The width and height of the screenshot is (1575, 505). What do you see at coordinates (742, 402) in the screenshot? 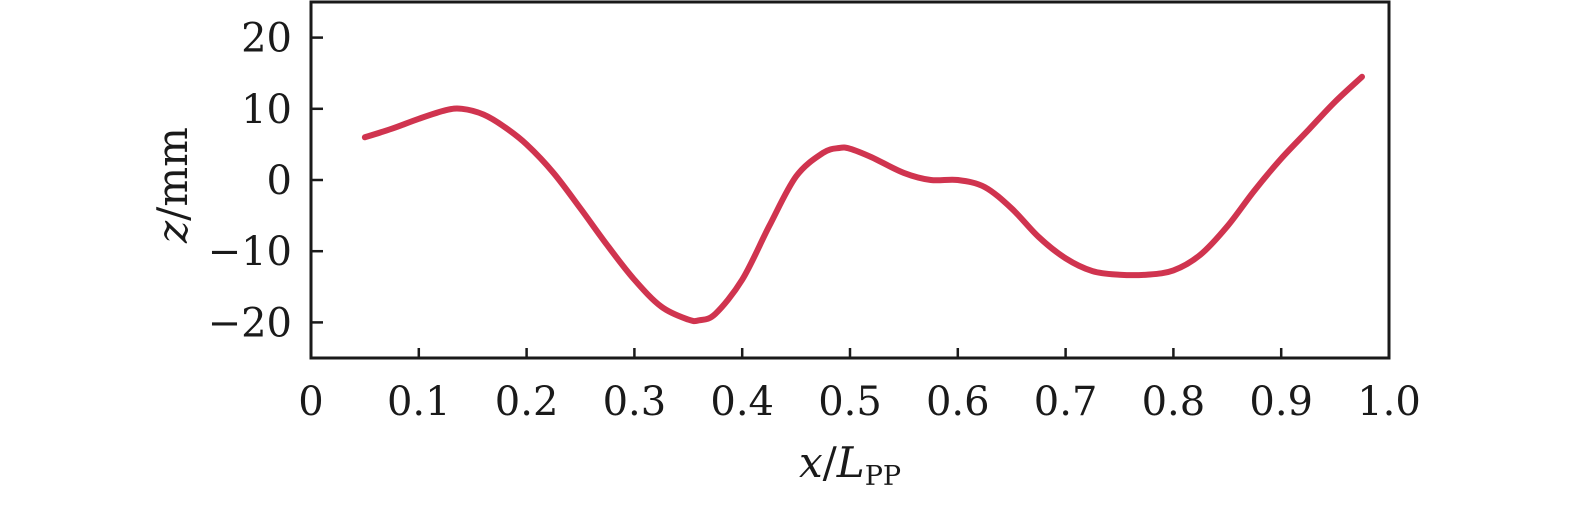
I see `x-tick-label-4: 0.4` at bounding box center [742, 402].